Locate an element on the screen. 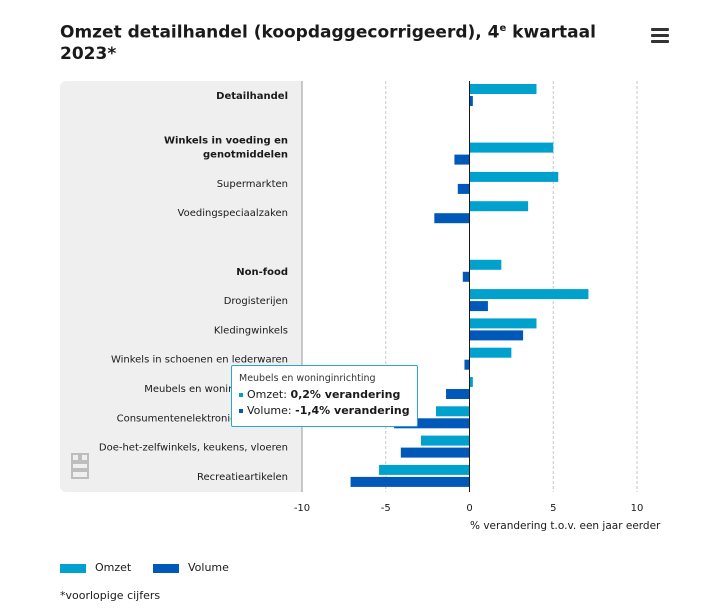 The height and width of the screenshot is (608, 714). legend-label-omzet: Omzet is located at coordinates (113, 567).